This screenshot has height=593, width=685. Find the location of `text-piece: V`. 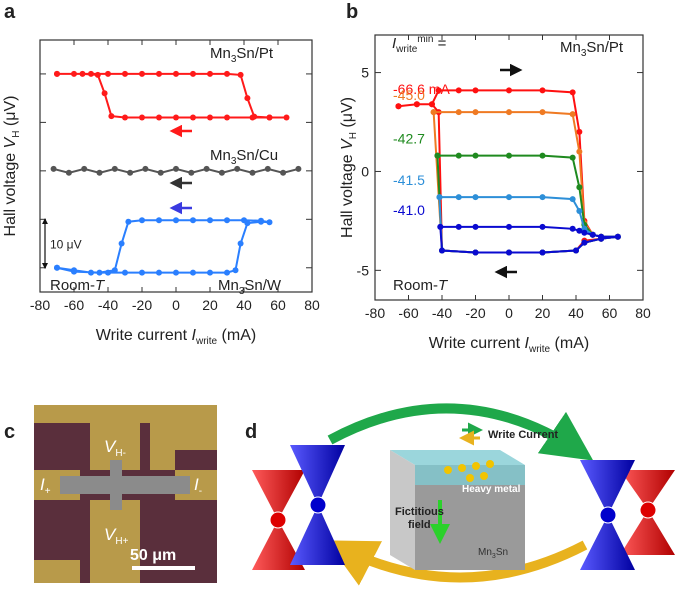

text-piece: V is located at coordinates (10, 142).